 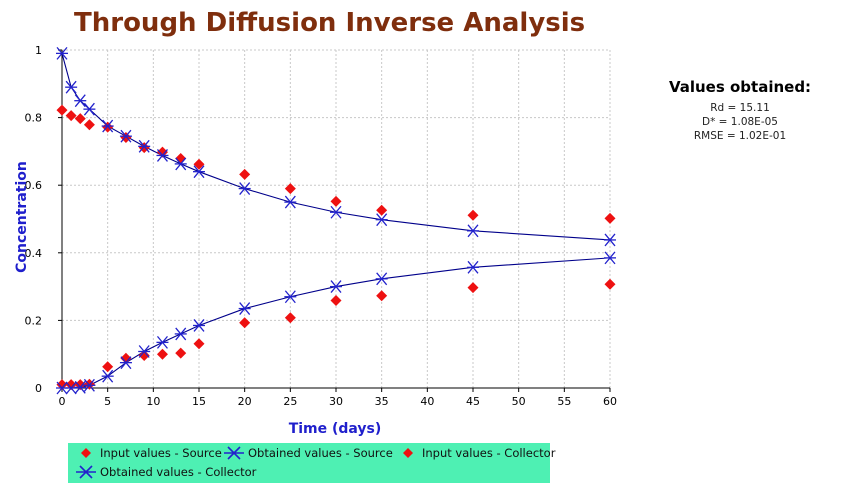 I want to click on x-tick-label: 25, so click(x=290, y=401).